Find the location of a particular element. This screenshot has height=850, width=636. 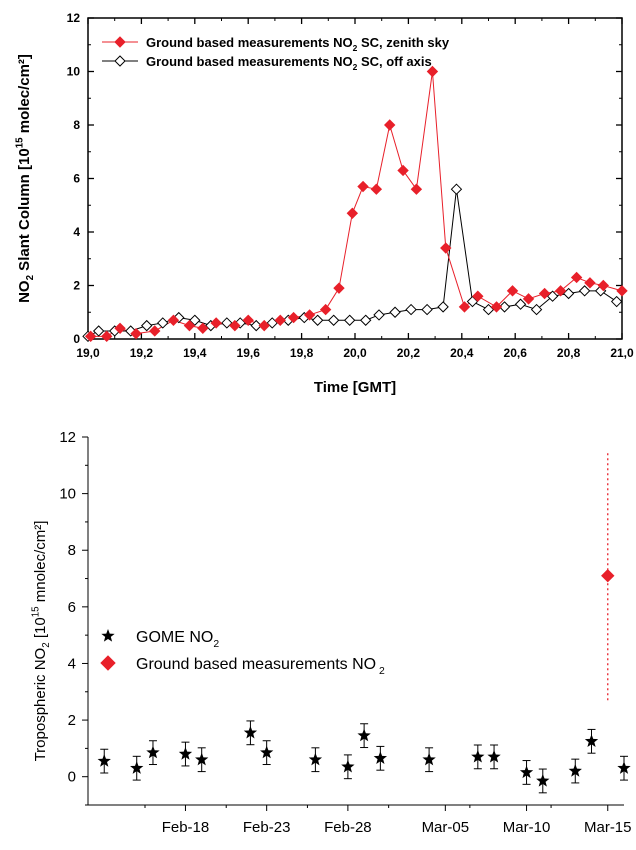

y2-axis-title: Tropospheric NO2 [1015 mnolec/cm²] is located at coordinates (41, 641).